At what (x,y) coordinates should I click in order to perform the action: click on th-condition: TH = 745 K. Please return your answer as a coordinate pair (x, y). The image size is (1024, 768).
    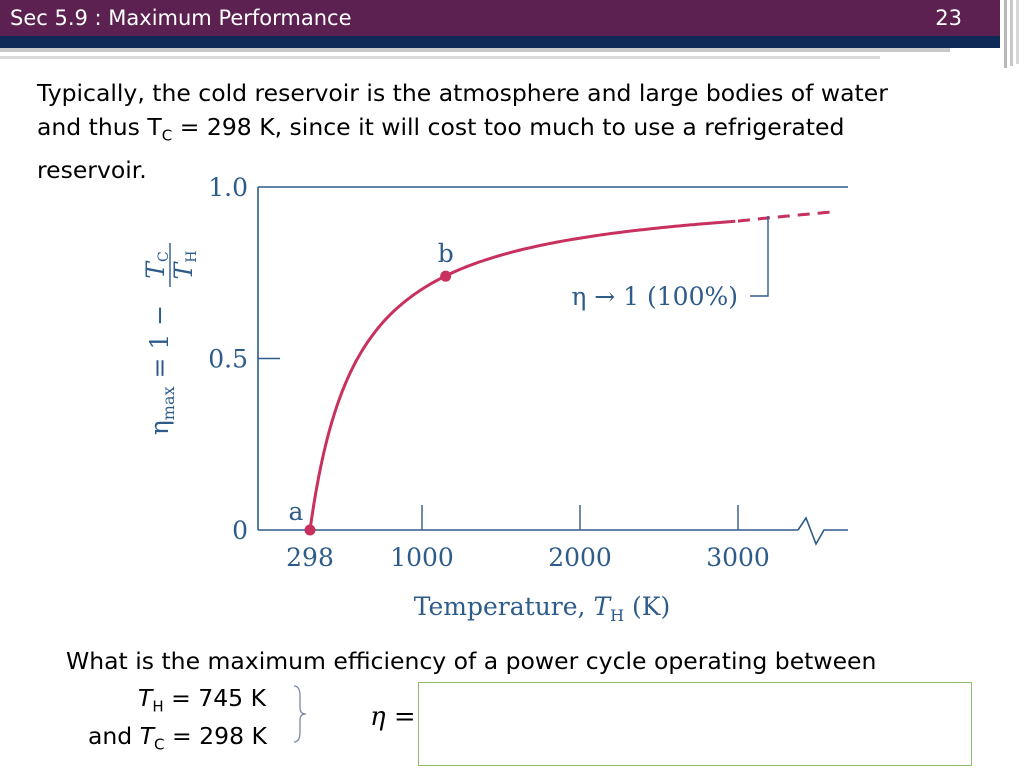
    Looking at the image, I should click on (202, 700).